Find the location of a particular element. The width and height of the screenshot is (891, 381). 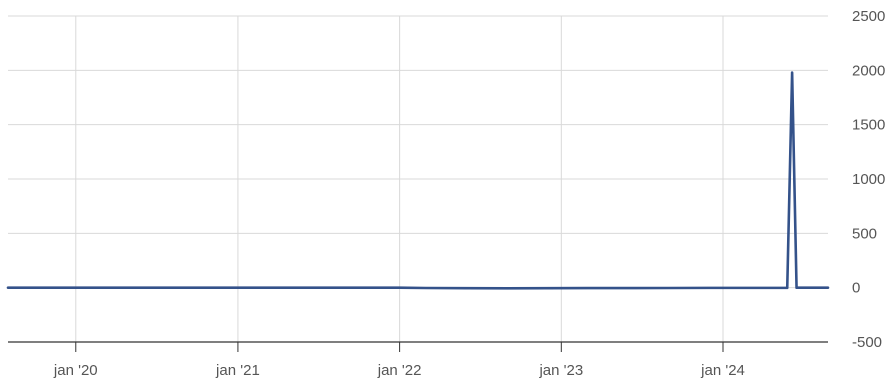

y-tick-label: 0 is located at coordinates (856, 288).